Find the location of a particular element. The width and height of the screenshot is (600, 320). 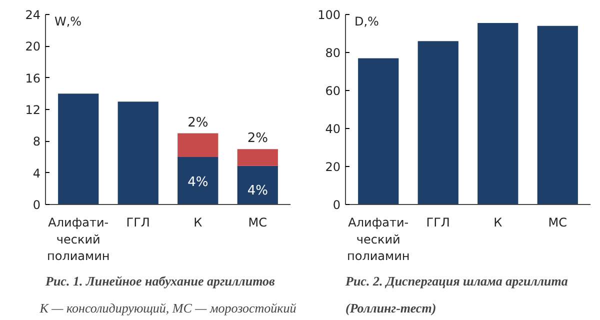

text: Рис. 2. Диспергация шлама аргиллита (Роллинг-тест) is located at coordinates (457, 295).